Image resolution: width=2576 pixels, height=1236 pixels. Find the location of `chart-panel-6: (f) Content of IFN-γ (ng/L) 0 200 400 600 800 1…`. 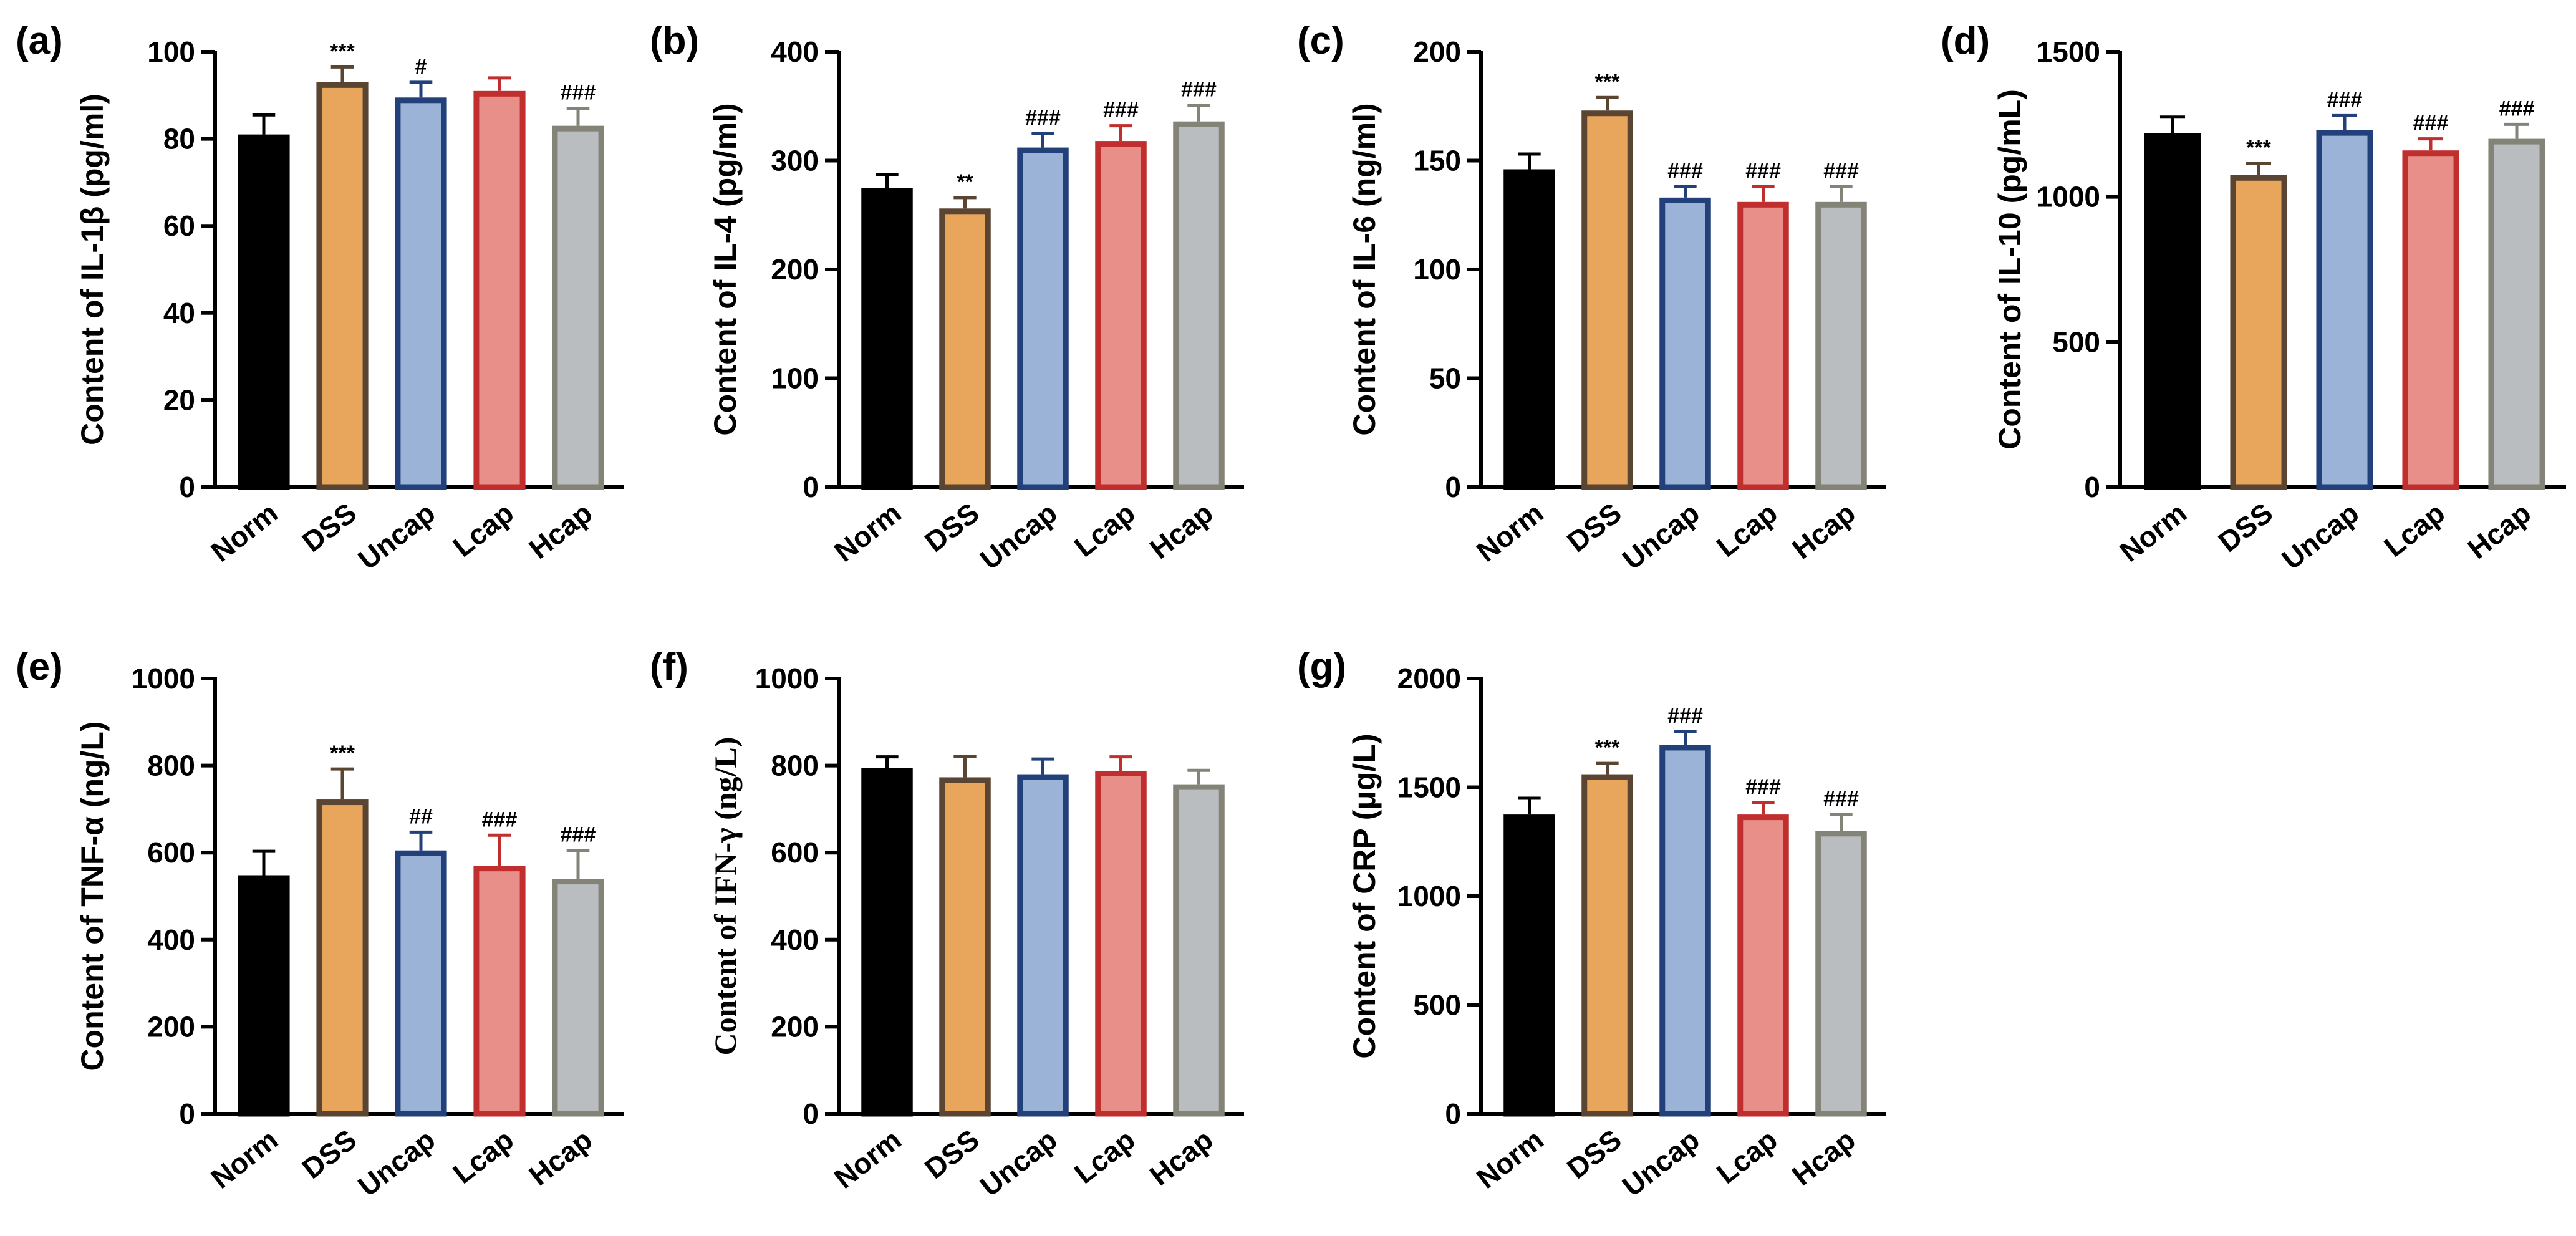

chart-panel-6: (f) Content of IFN-γ (ng/L) 0 200 400 600 800 1… is located at coordinates (947, 923).